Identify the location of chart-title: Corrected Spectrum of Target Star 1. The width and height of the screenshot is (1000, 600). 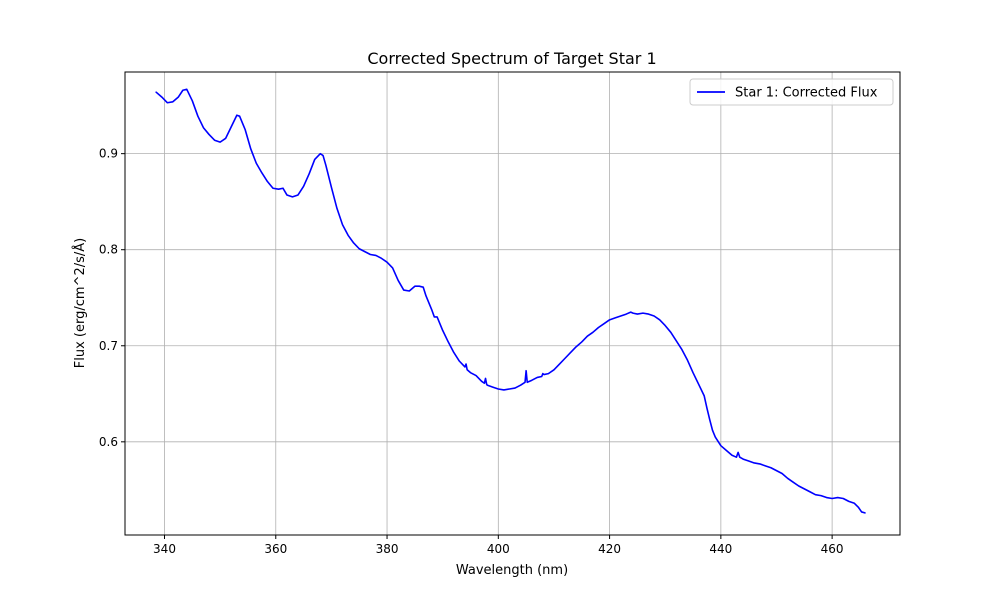
(511, 58).